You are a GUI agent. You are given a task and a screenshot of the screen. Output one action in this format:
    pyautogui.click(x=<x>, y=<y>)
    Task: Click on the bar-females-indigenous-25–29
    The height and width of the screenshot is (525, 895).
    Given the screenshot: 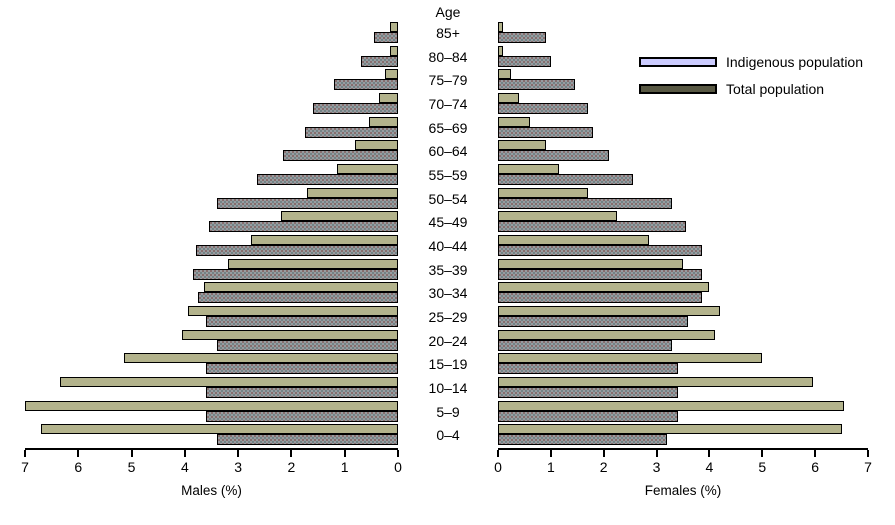 What is the action you would take?
    pyautogui.click(x=609, y=310)
    